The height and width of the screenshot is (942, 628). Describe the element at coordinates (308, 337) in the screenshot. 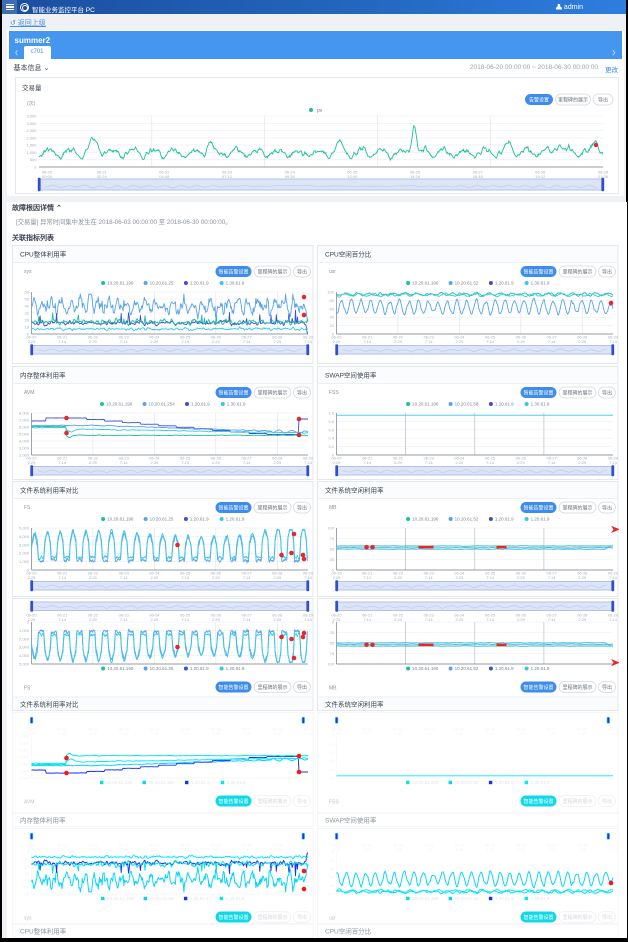

I see `svg-text: 06-29` at that location.